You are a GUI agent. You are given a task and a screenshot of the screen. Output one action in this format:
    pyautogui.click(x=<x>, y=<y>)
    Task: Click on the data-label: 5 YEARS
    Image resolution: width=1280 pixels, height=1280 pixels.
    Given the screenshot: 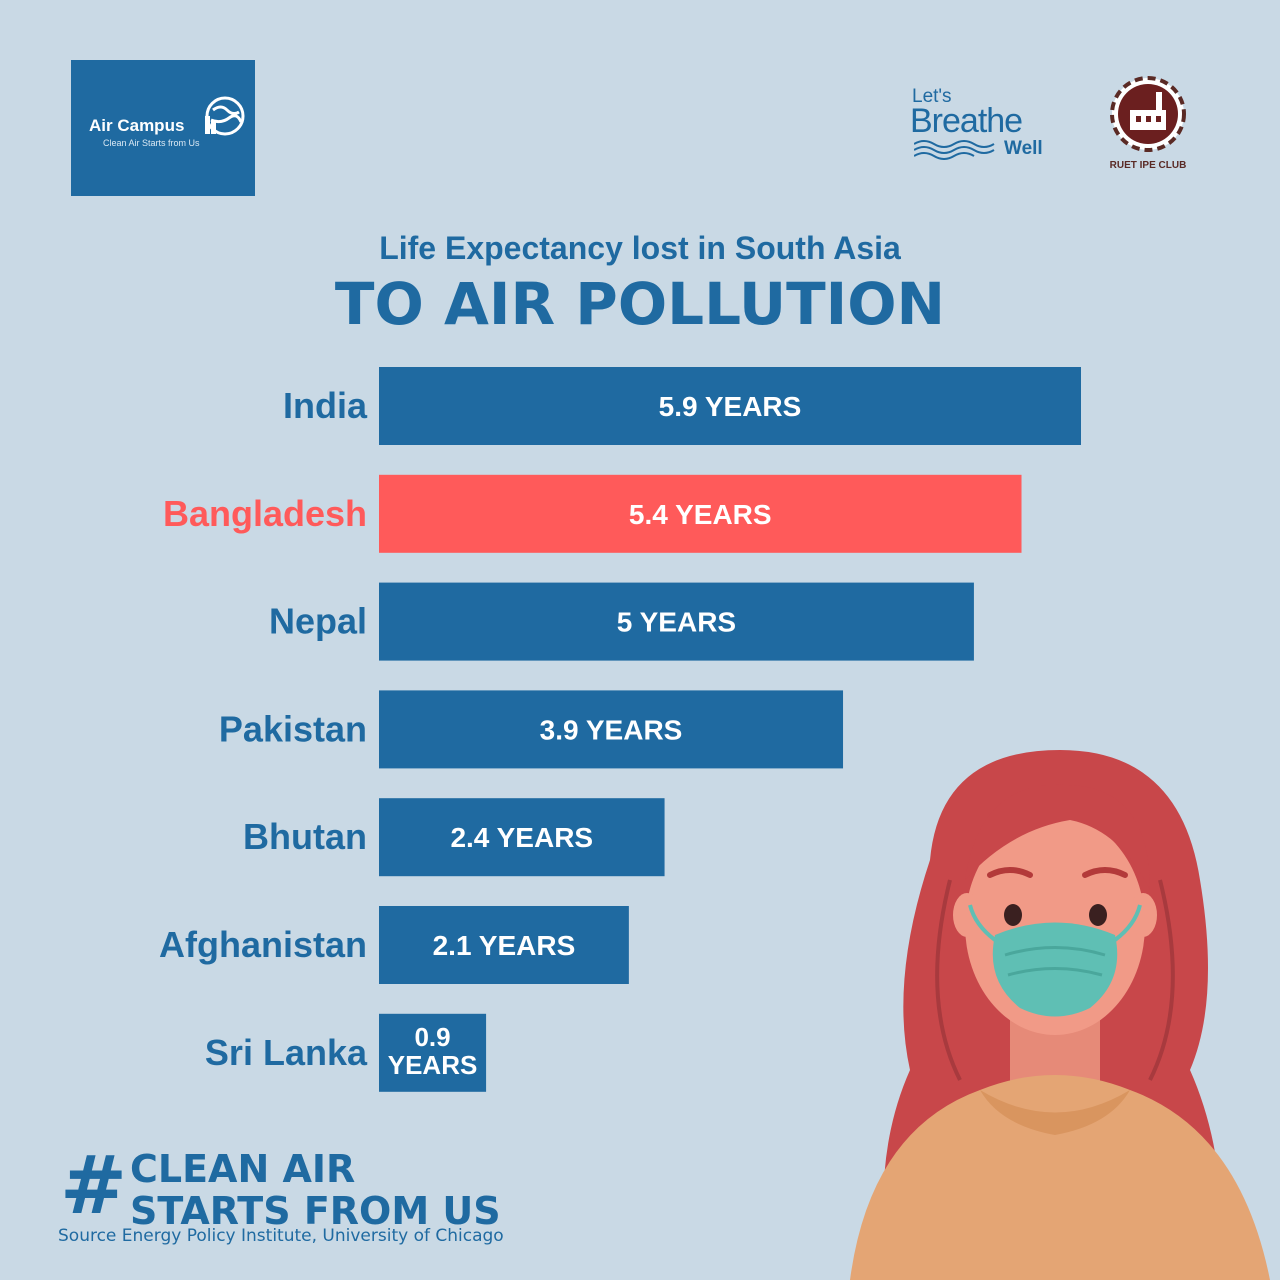 What is the action you would take?
    pyautogui.click(x=676, y=622)
    